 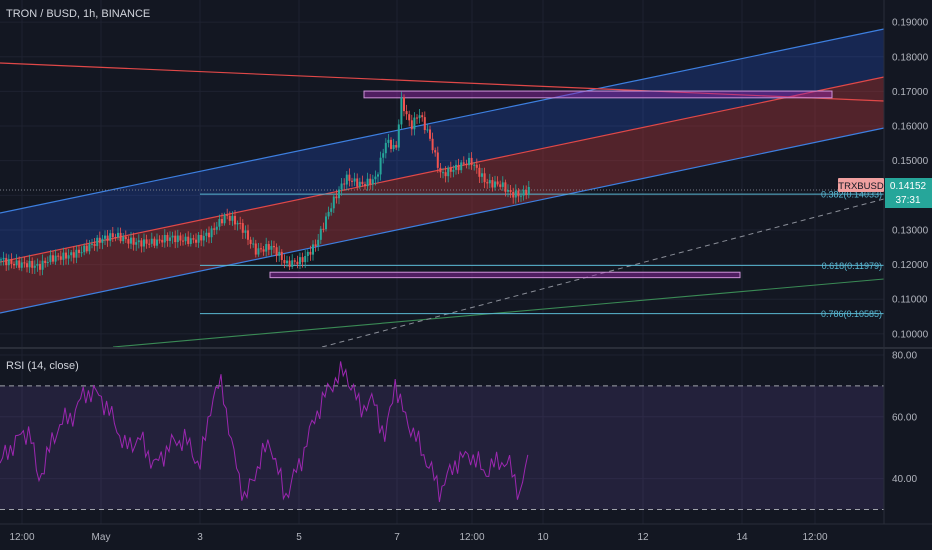 I want to click on y-tick-label: 0.17000, so click(x=910, y=92).